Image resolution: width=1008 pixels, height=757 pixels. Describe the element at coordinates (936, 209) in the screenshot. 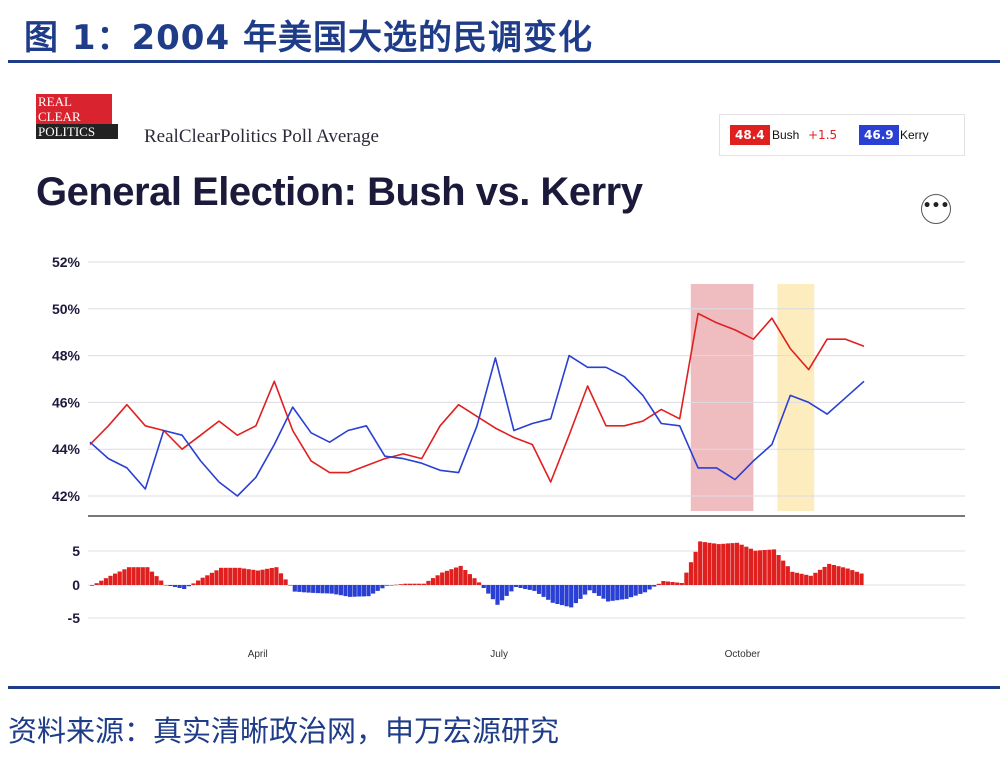

I see `more-options-button: •••` at that location.